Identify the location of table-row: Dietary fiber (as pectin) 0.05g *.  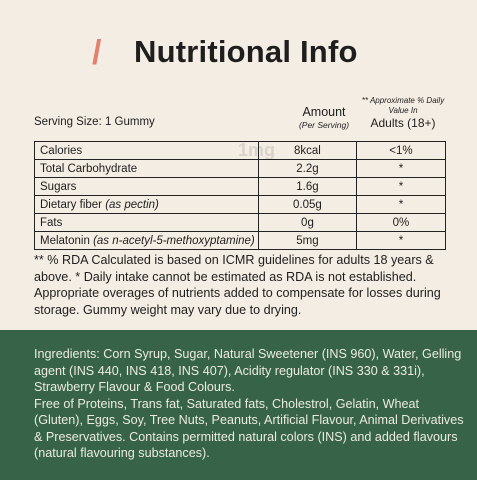
(240, 204).